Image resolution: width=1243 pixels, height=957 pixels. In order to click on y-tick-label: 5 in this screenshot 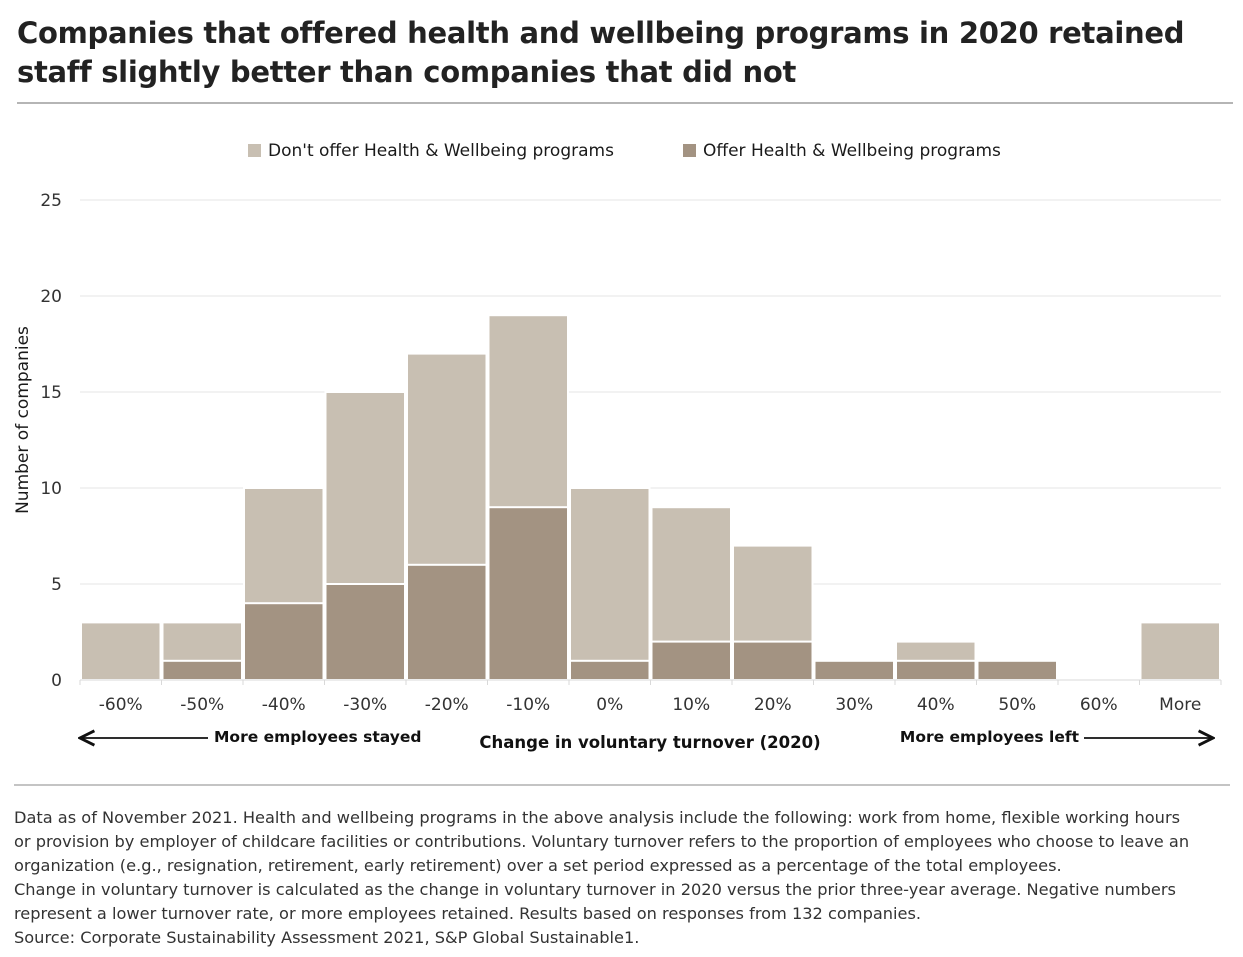, I will do `click(56, 585)`.